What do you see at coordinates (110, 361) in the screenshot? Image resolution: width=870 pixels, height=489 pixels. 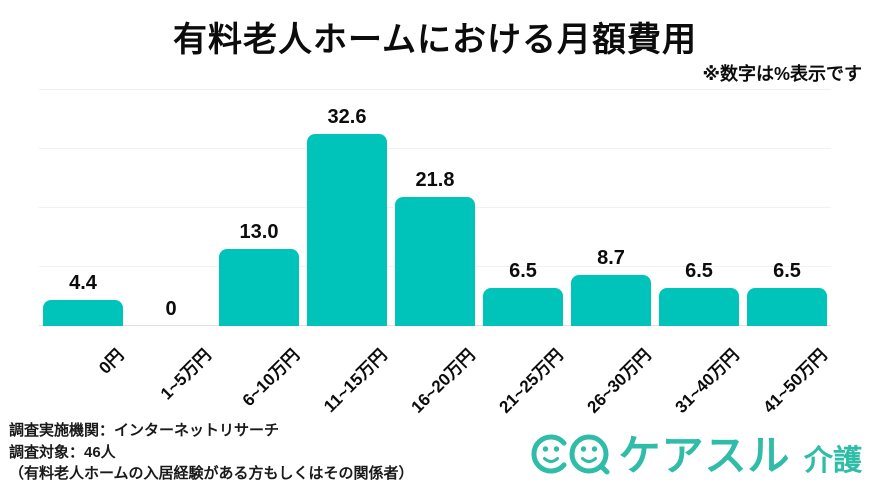 I see `x-axis-label: 0円` at bounding box center [110, 361].